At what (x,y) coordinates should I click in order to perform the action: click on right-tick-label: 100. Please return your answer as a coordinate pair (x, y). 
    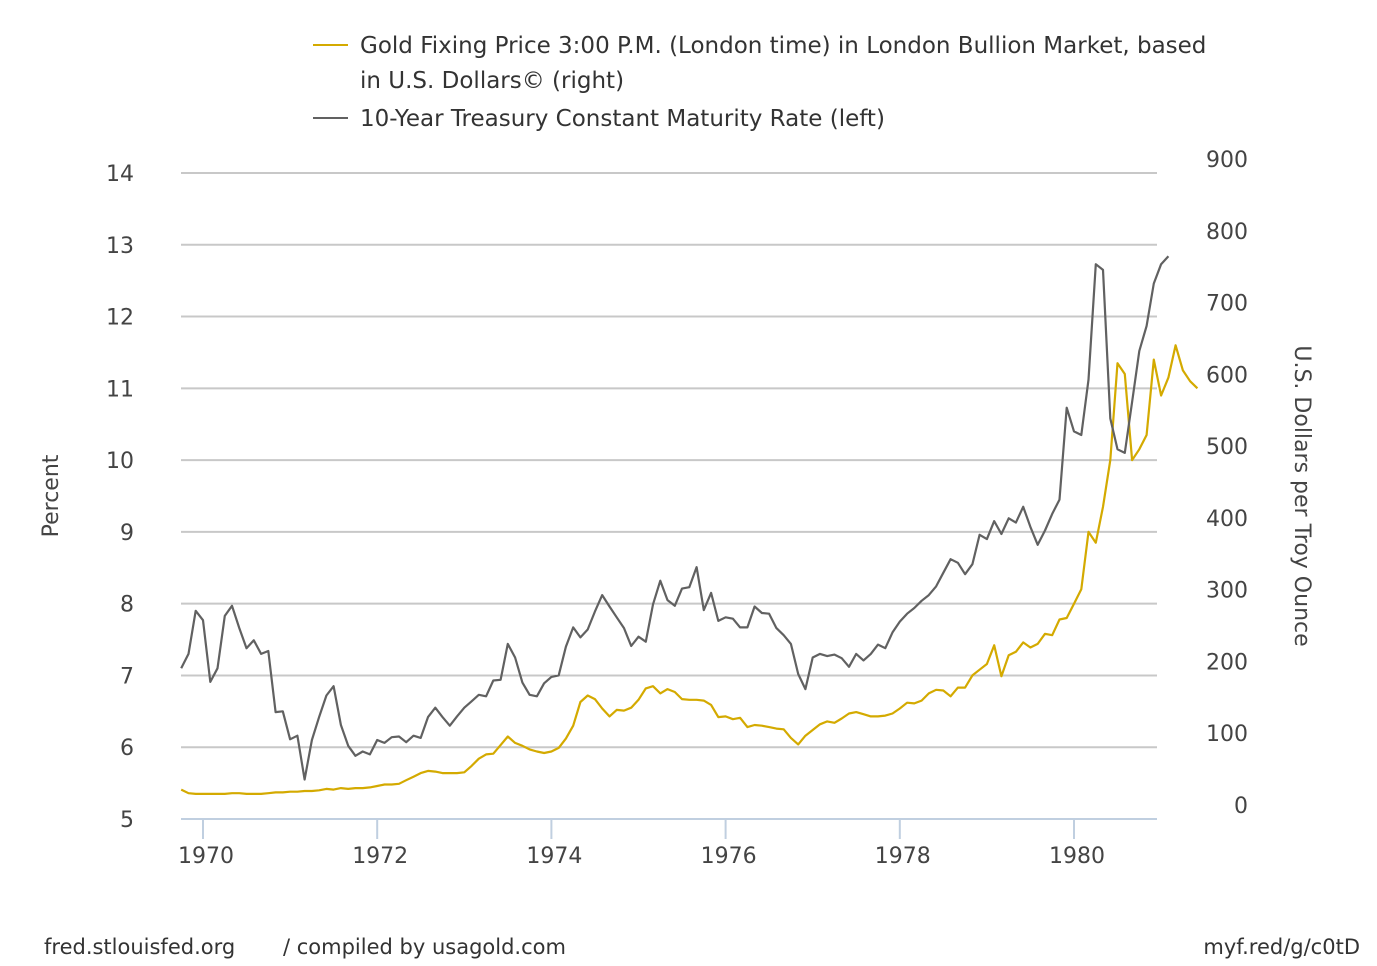
    Looking at the image, I should click on (1227, 734).